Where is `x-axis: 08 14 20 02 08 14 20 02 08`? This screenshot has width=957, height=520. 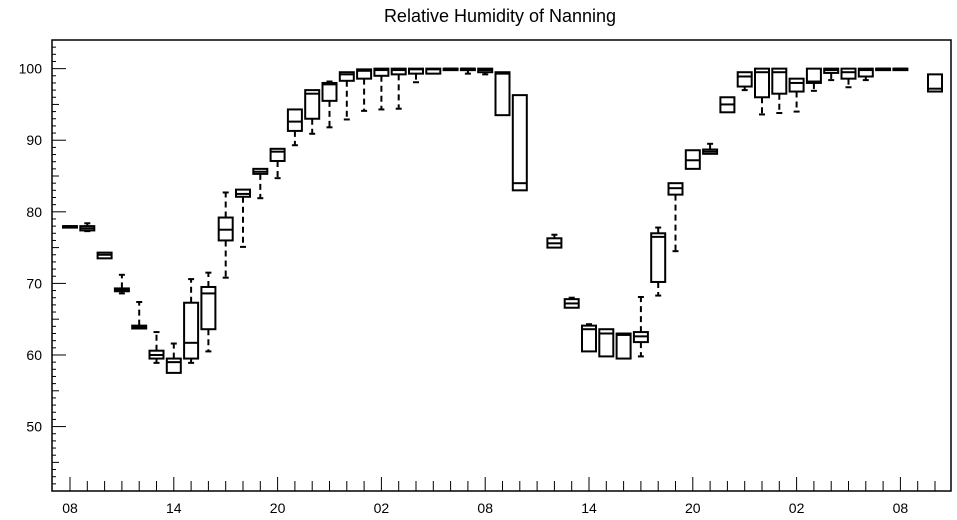
x-axis: 08 14 20 02 08 14 20 02 08 is located at coordinates (499, 496).